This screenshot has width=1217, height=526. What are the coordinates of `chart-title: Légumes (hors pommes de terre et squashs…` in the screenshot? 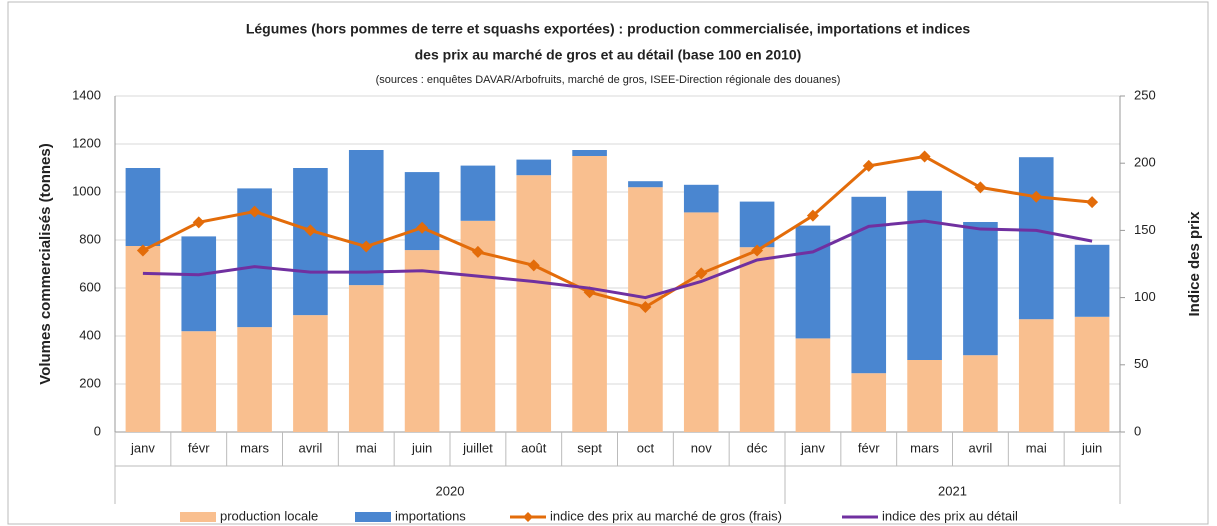 It's located at (608, 29).